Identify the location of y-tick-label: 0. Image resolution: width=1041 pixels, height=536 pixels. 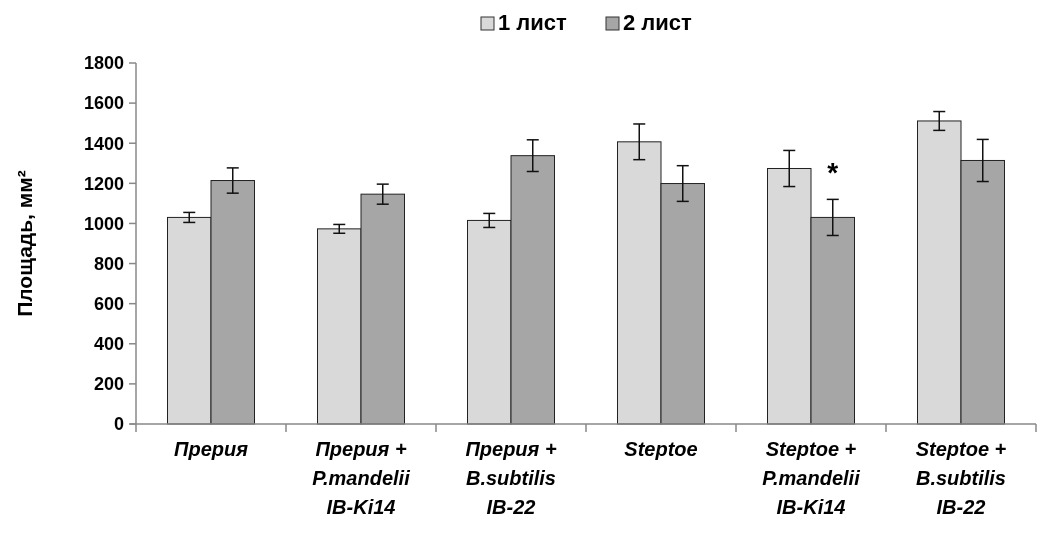
(118, 424).